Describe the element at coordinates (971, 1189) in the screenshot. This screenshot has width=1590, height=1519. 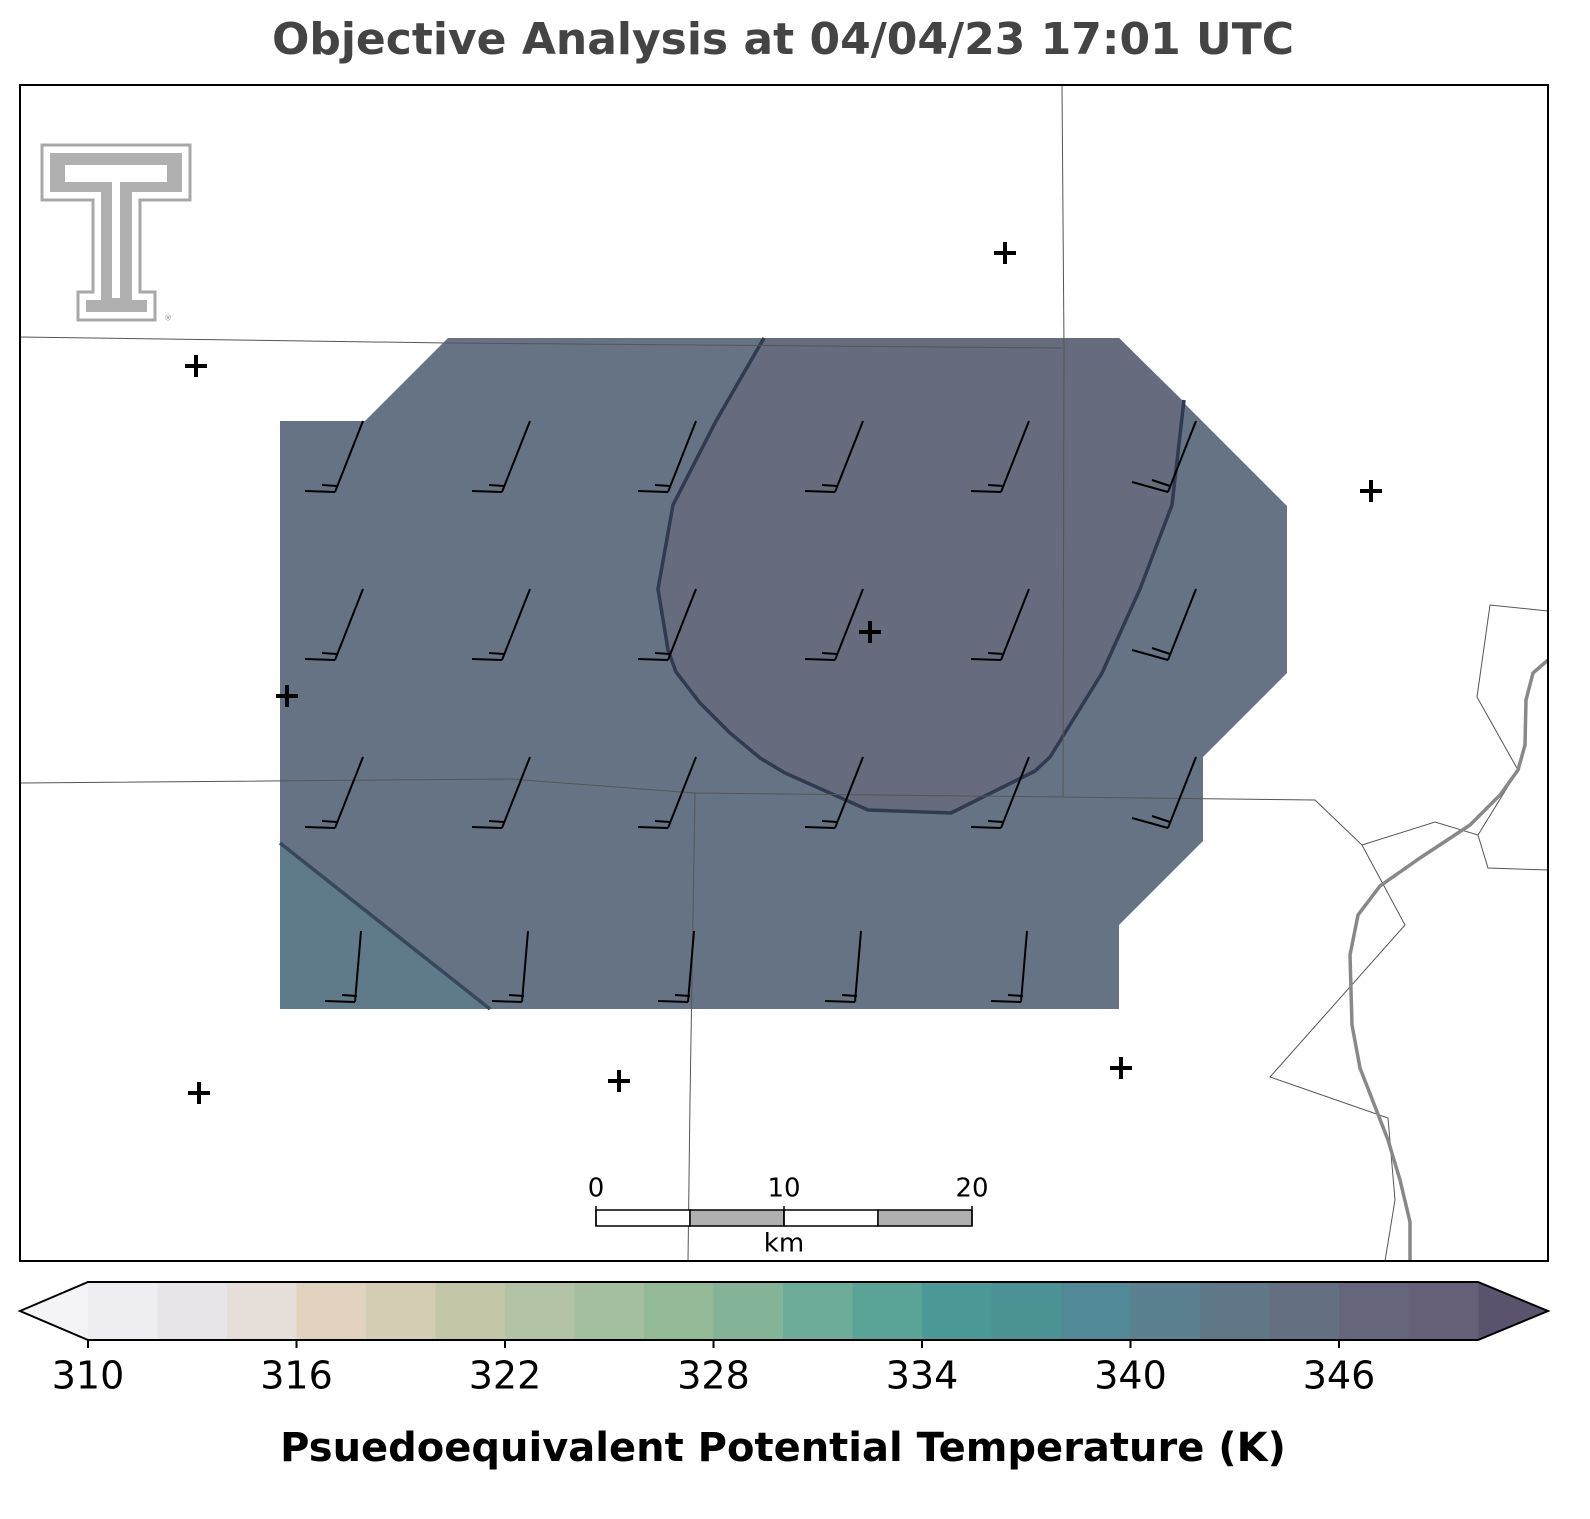
I see `scale-tick-label: 20` at that location.